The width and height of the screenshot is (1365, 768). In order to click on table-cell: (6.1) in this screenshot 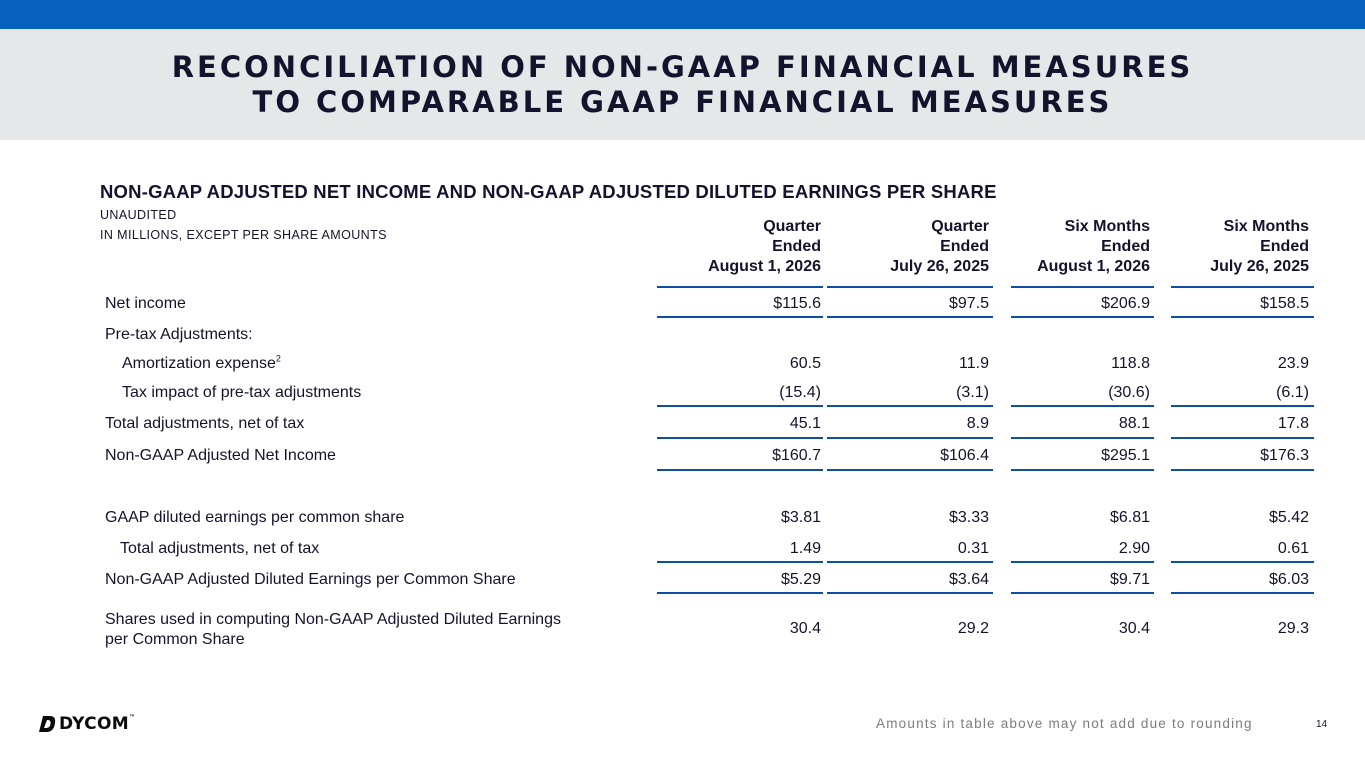, I will do `click(1292, 392)`.